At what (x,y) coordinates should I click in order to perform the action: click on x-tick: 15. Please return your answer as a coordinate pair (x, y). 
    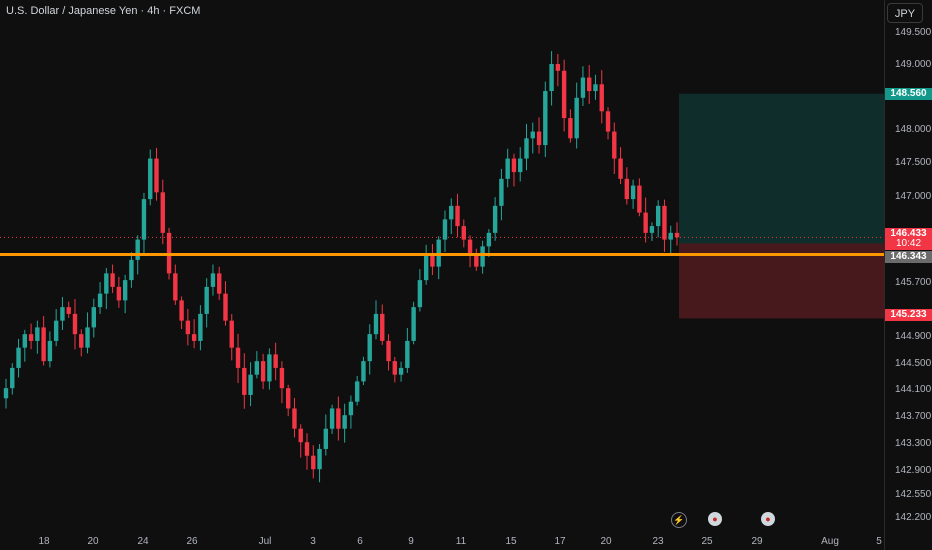
    Looking at the image, I should click on (511, 541).